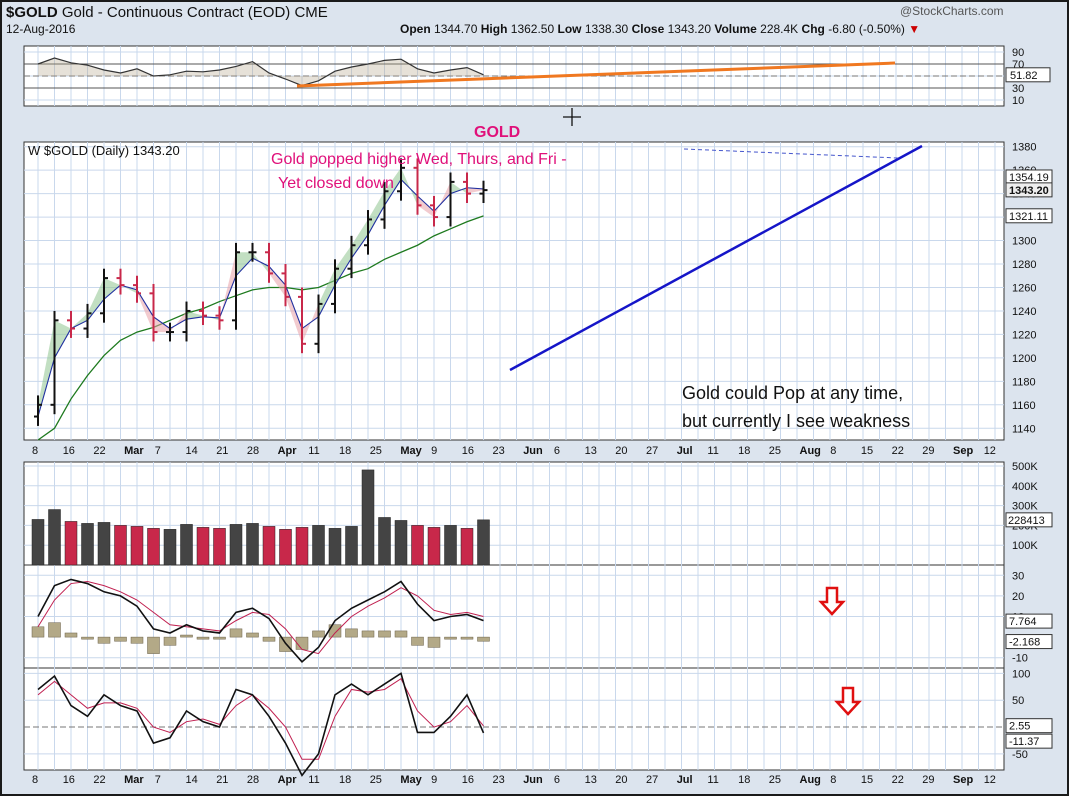  What do you see at coordinates (867, 780) in the screenshot?
I see `x-tick-bottom: 15` at bounding box center [867, 780].